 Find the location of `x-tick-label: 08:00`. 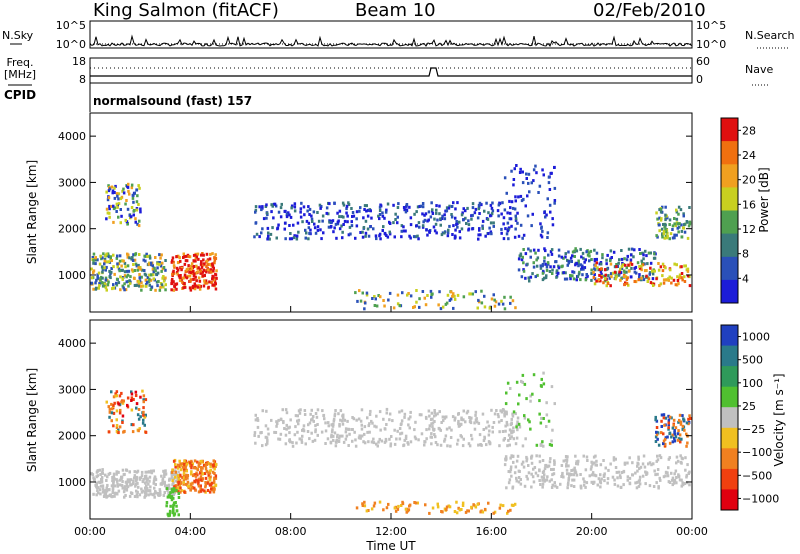

x-tick-label: 08:00 is located at coordinates (291, 531).